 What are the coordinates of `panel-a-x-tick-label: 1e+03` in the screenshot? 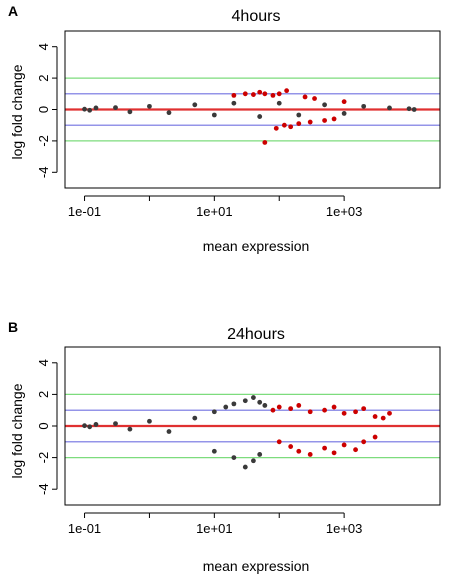 It's located at (344, 211).